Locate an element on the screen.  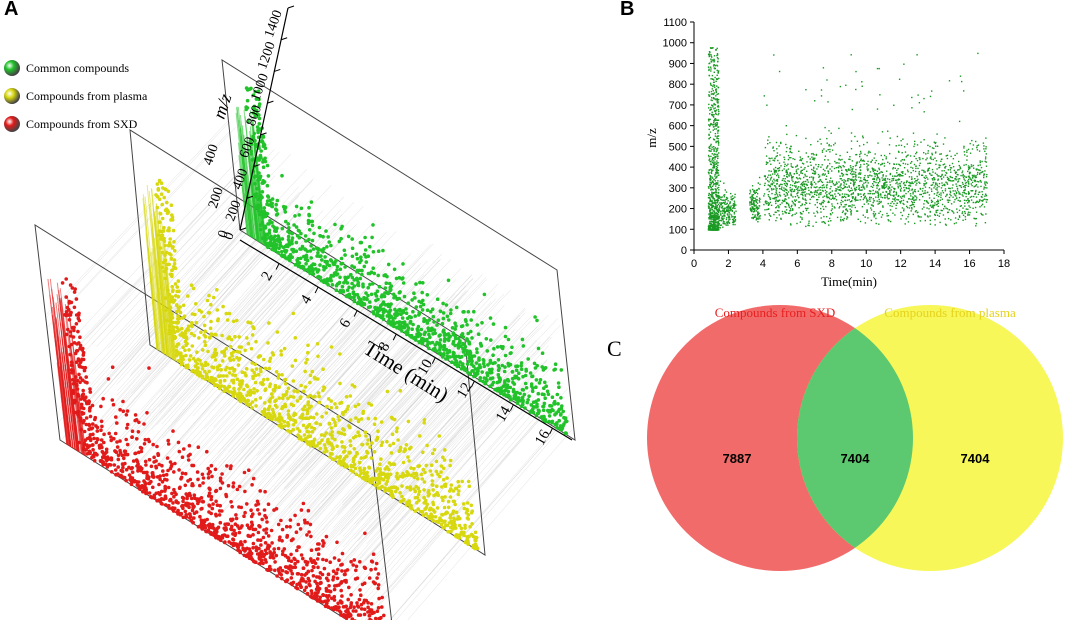
mz-tick is located at coordinates (284, 39).